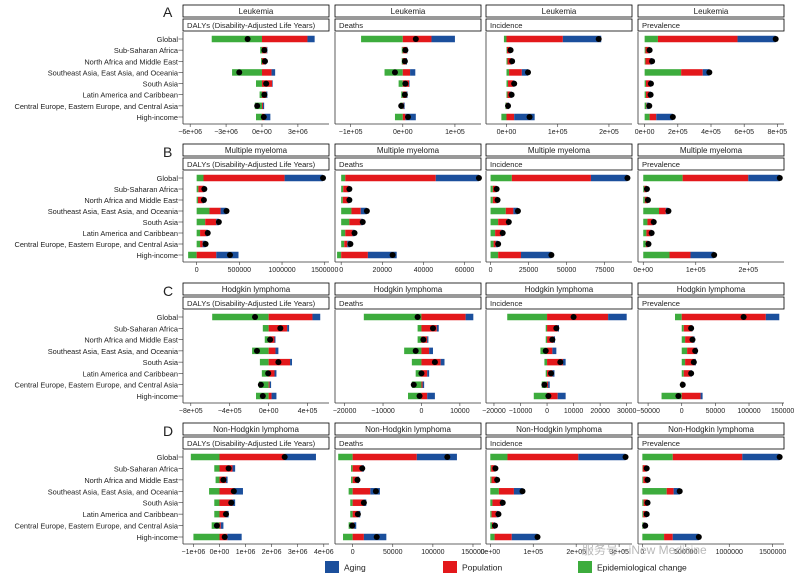 This screenshot has height=579, width=794. What do you see at coordinates (661, 25) in the screenshot?
I see `metric-strip-label: Prevalence` at bounding box center [661, 25].